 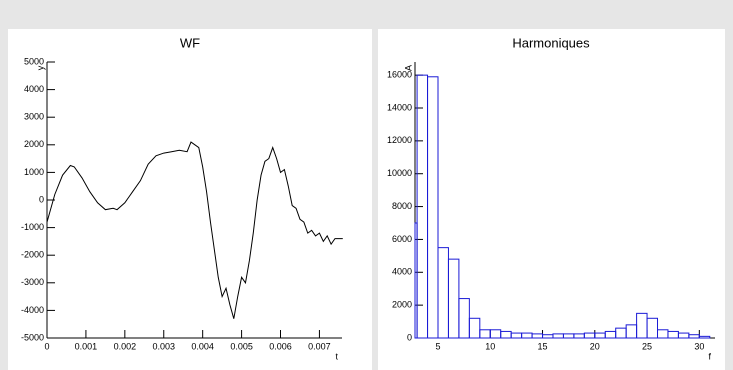 What do you see at coordinates (366, 14) in the screenshot?
I see `toolbar` at bounding box center [366, 14].